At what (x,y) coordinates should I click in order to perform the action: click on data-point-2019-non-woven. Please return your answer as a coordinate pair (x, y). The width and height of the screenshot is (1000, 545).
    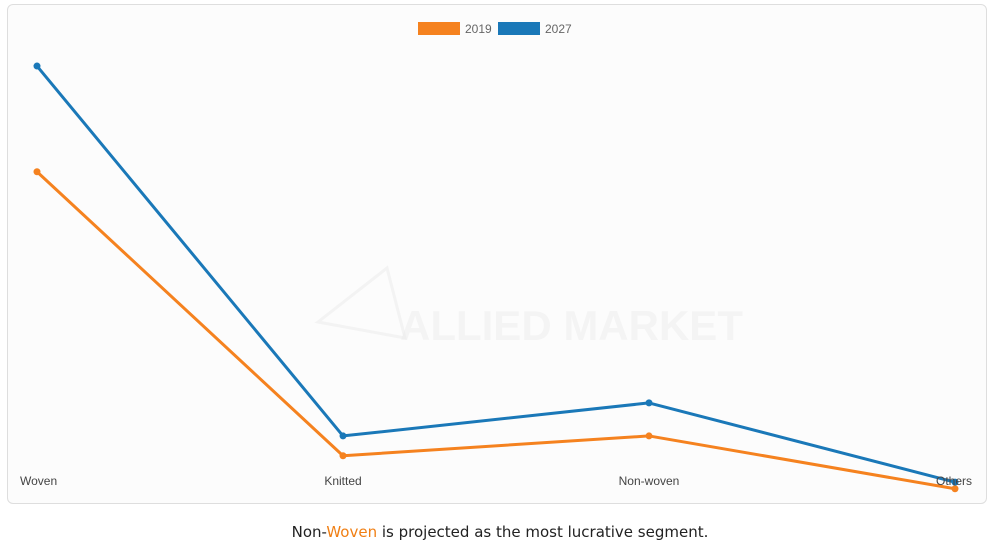
    Looking at the image, I should click on (649, 436).